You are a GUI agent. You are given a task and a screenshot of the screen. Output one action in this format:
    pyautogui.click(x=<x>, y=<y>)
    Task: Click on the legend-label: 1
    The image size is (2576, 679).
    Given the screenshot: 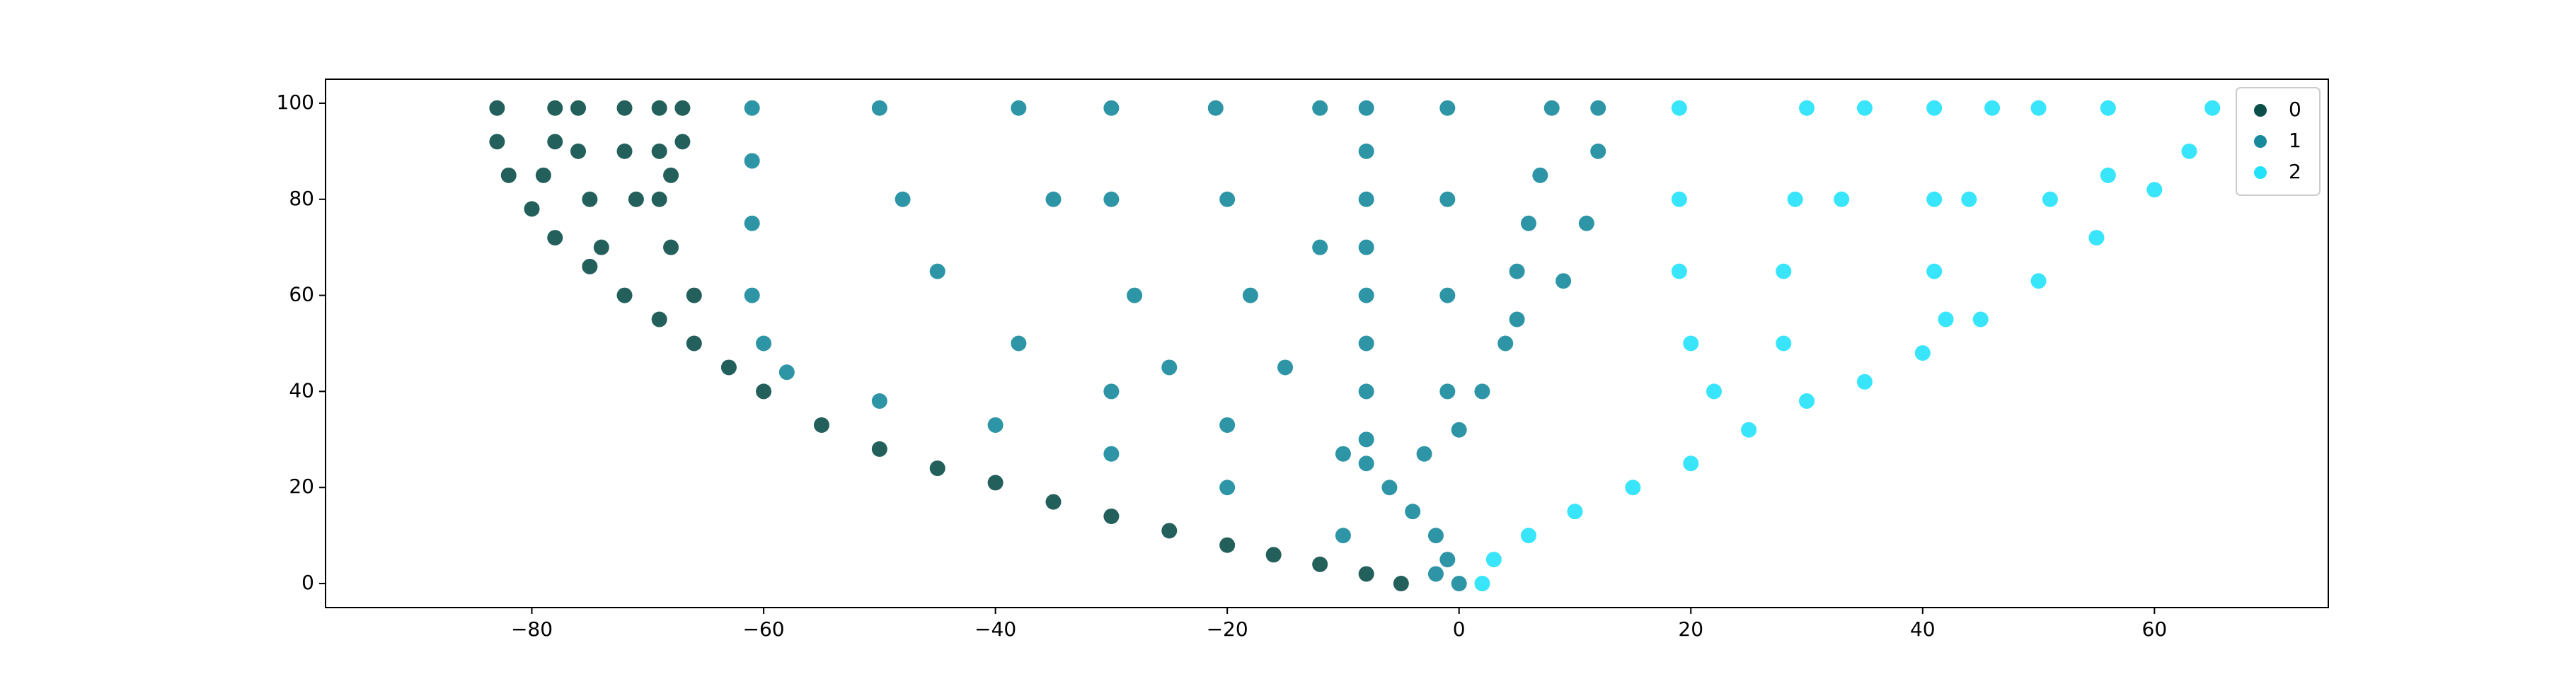 What is the action you would take?
    pyautogui.click(x=2295, y=140)
    